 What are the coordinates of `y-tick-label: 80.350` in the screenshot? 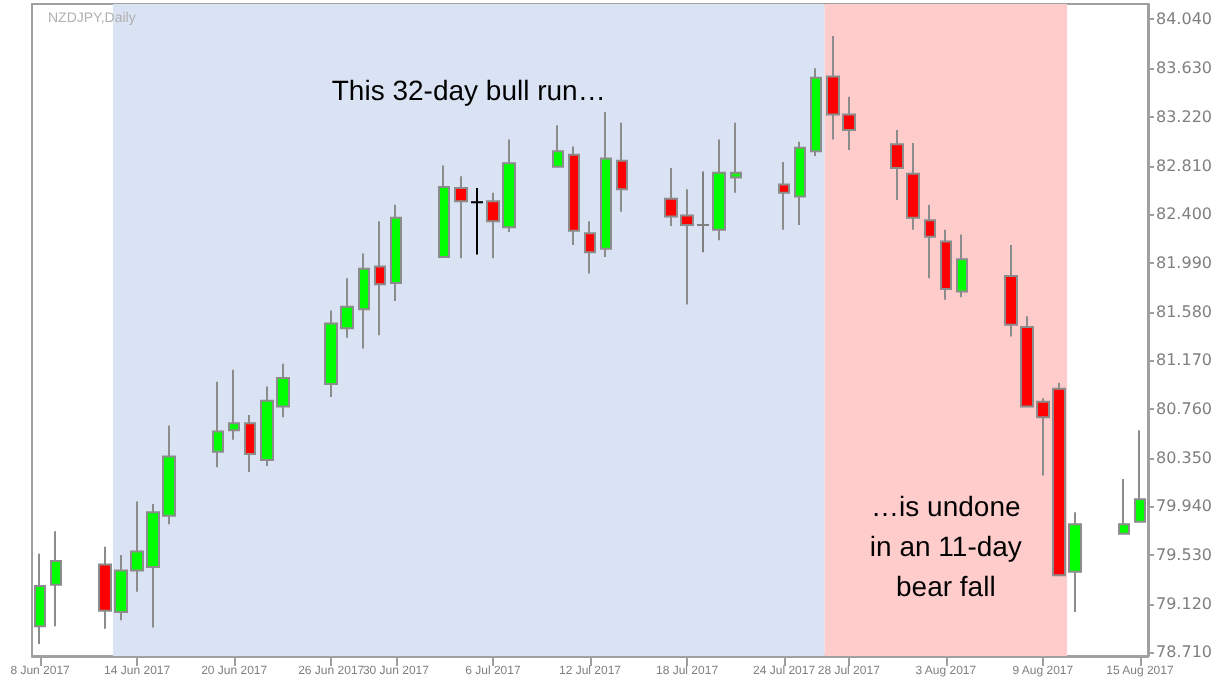 It's located at (1184, 457).